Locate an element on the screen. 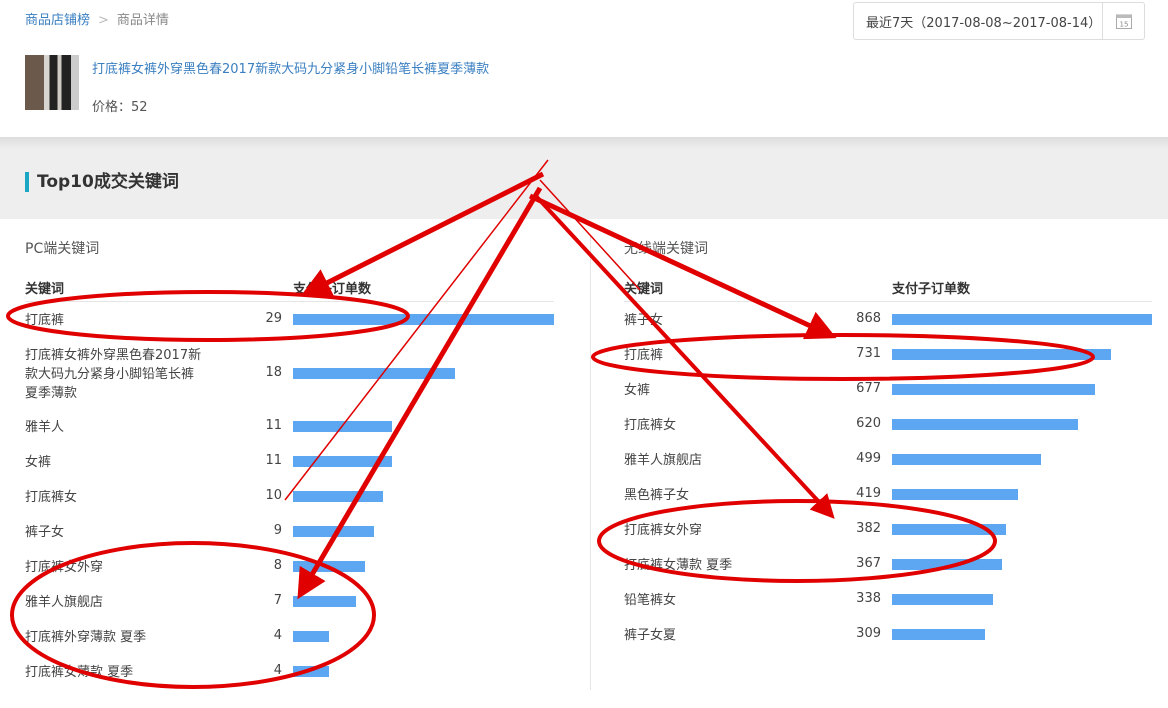 This screenshot has width=1168, height=708. order-count: 10 is located at coordinates (273, 495).